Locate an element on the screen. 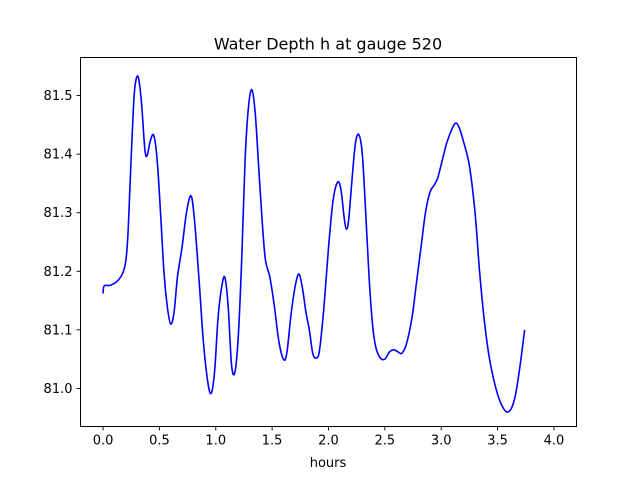 This screenshot has height=480, width=640. x-tick-label: 2.5 is located at coordinates (385, 441).